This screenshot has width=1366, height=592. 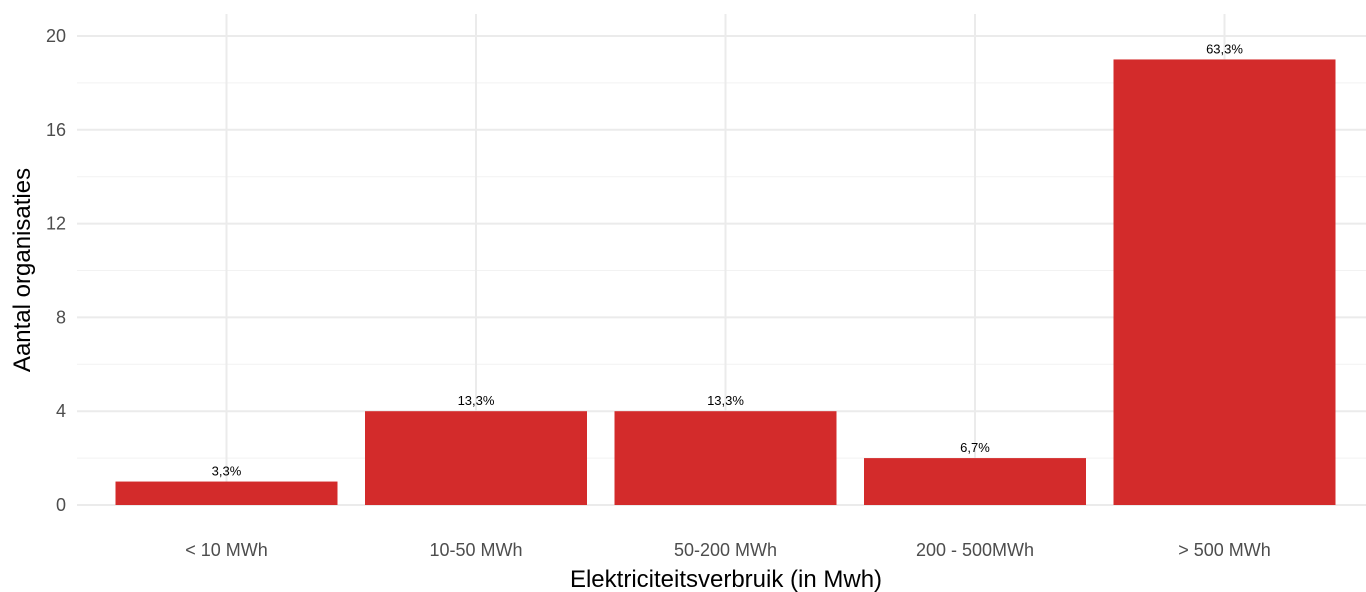 What do you see at coordinates (61, 317) in the screenshot?
I see `y-tick-label: 8` at bounding box center [61, 317].